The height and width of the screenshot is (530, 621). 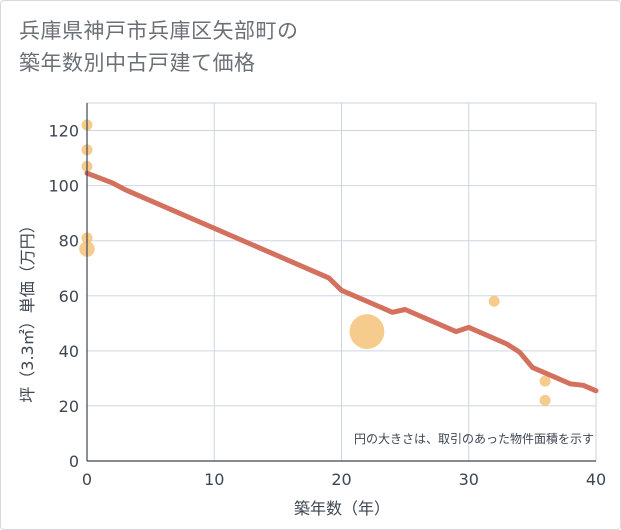 I want to click on x-tick-label: 20, so click(x=341, y=479).